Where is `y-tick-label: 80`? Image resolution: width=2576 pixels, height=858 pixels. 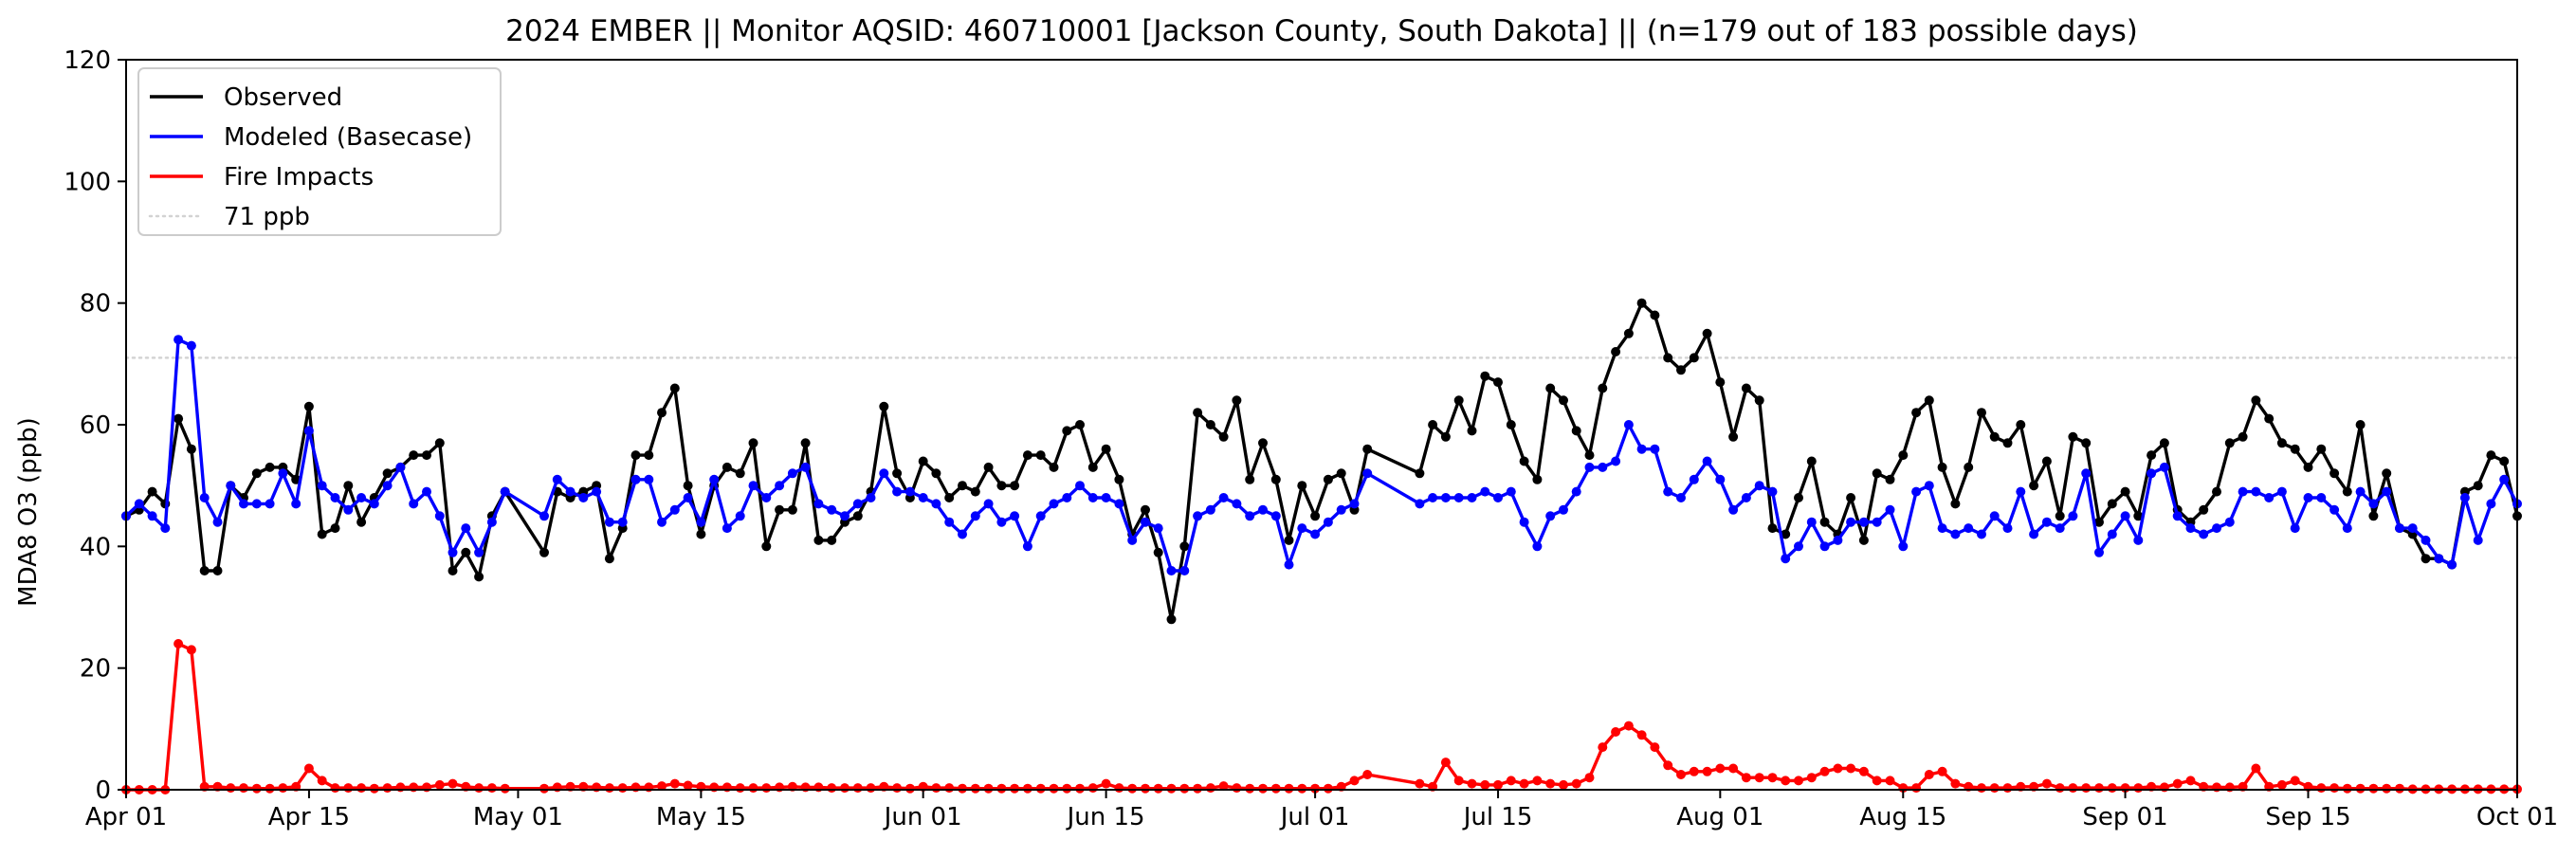
y-tick-label: 80 is located at coordinates (95, 305).